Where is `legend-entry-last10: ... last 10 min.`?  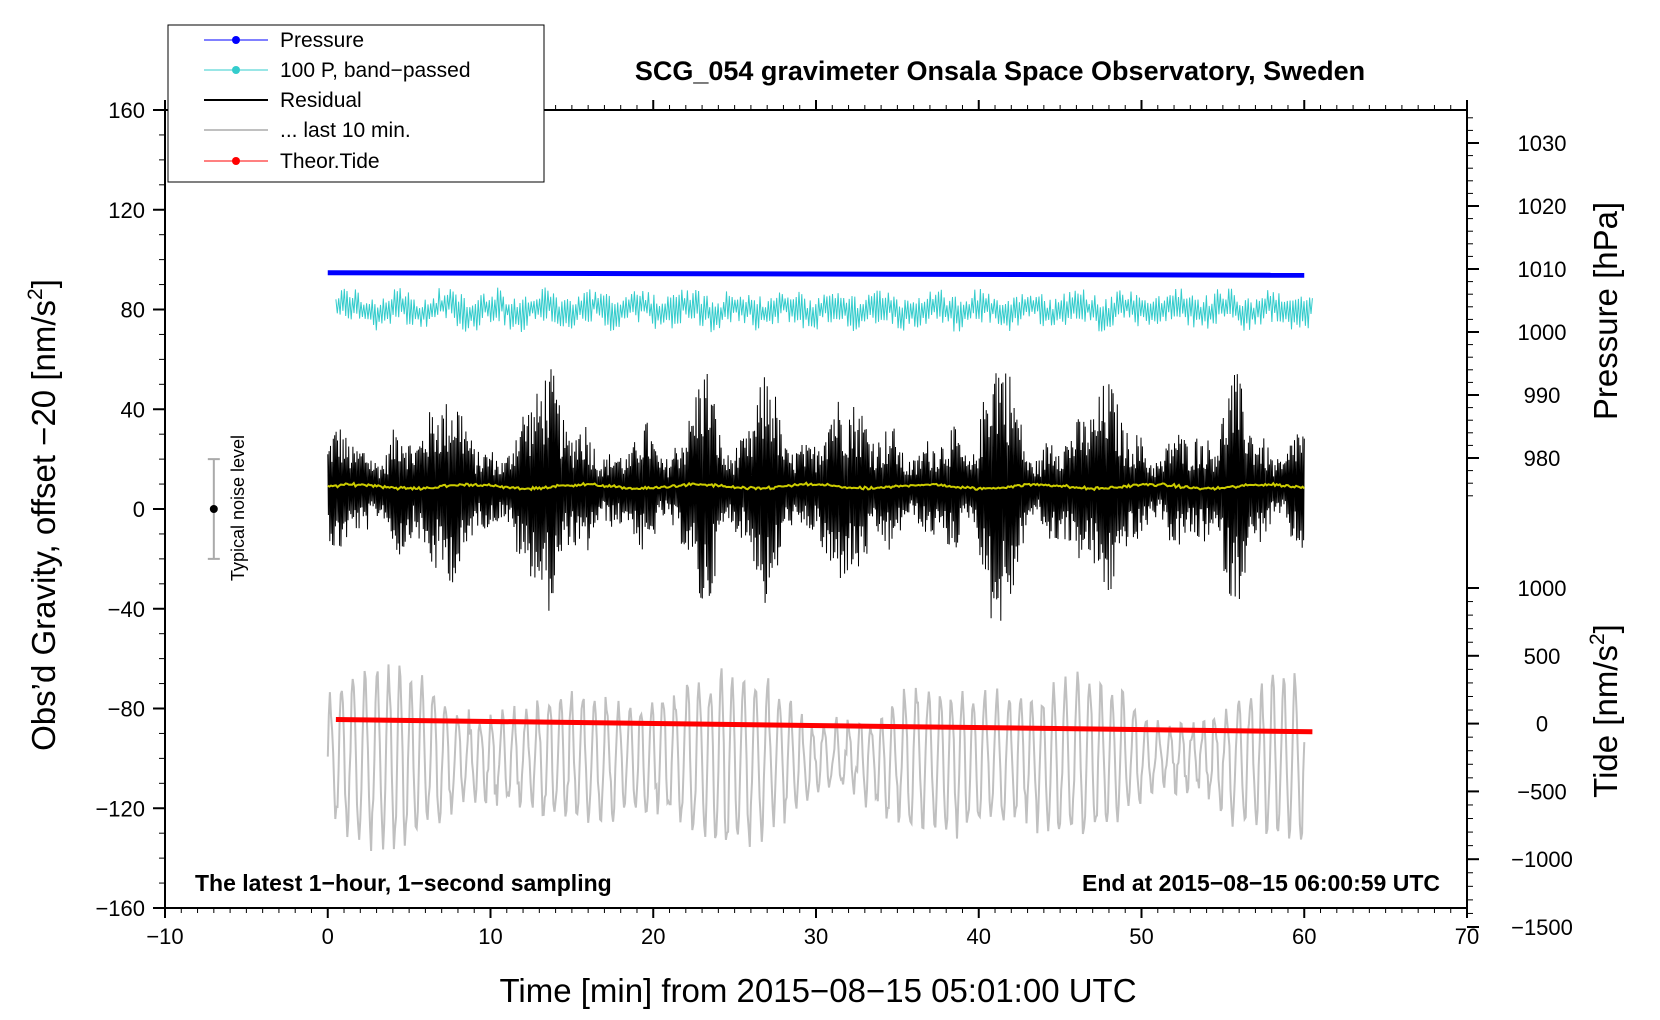
legend-entry-last10: ... last 10 min. is located at coordinates (307, 130).